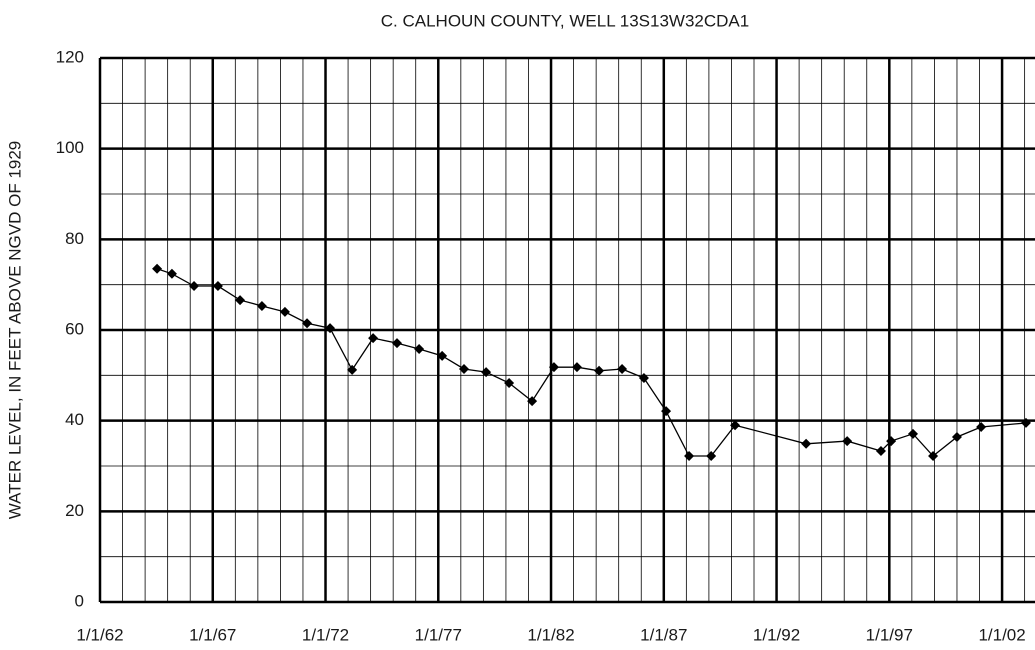 The height and width of the screenshot is (650, 1035). What do you see at coordinates (74, 419) in the screenshot?
I see `y-tick-label: 40` at bounding box center [74, 419].